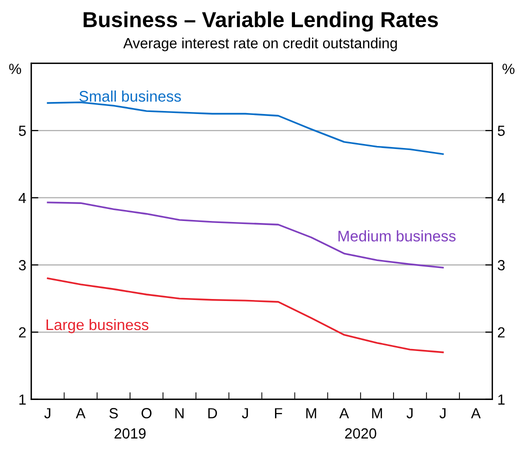 Image resolution: width=521 pixels, height=459 pixels. What do you see at coordinates (360, 433) in the screenshot?
I see `text: 2020` at bounding box center [360, 433].